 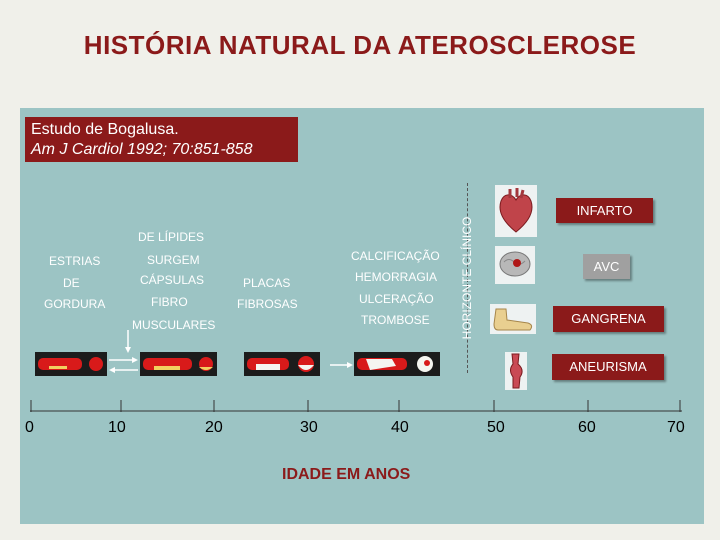 What do you see at coordinates (171, 237) in the screenshot?
I see `stage-lipides-line1: DE LÍPIDES` at bounding box center [171, 237].